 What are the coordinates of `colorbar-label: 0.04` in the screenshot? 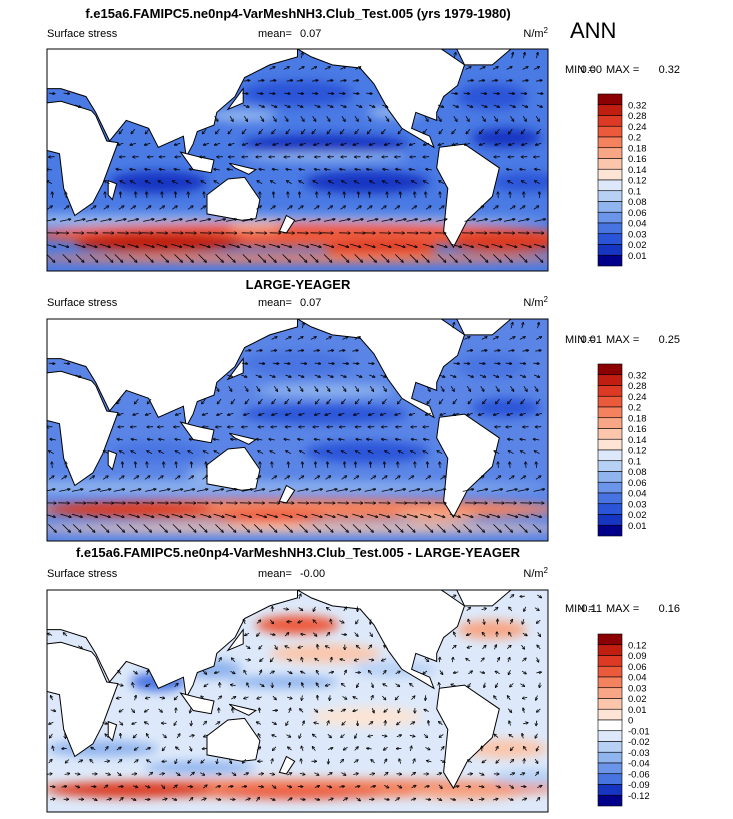 It's located at (637, 678).